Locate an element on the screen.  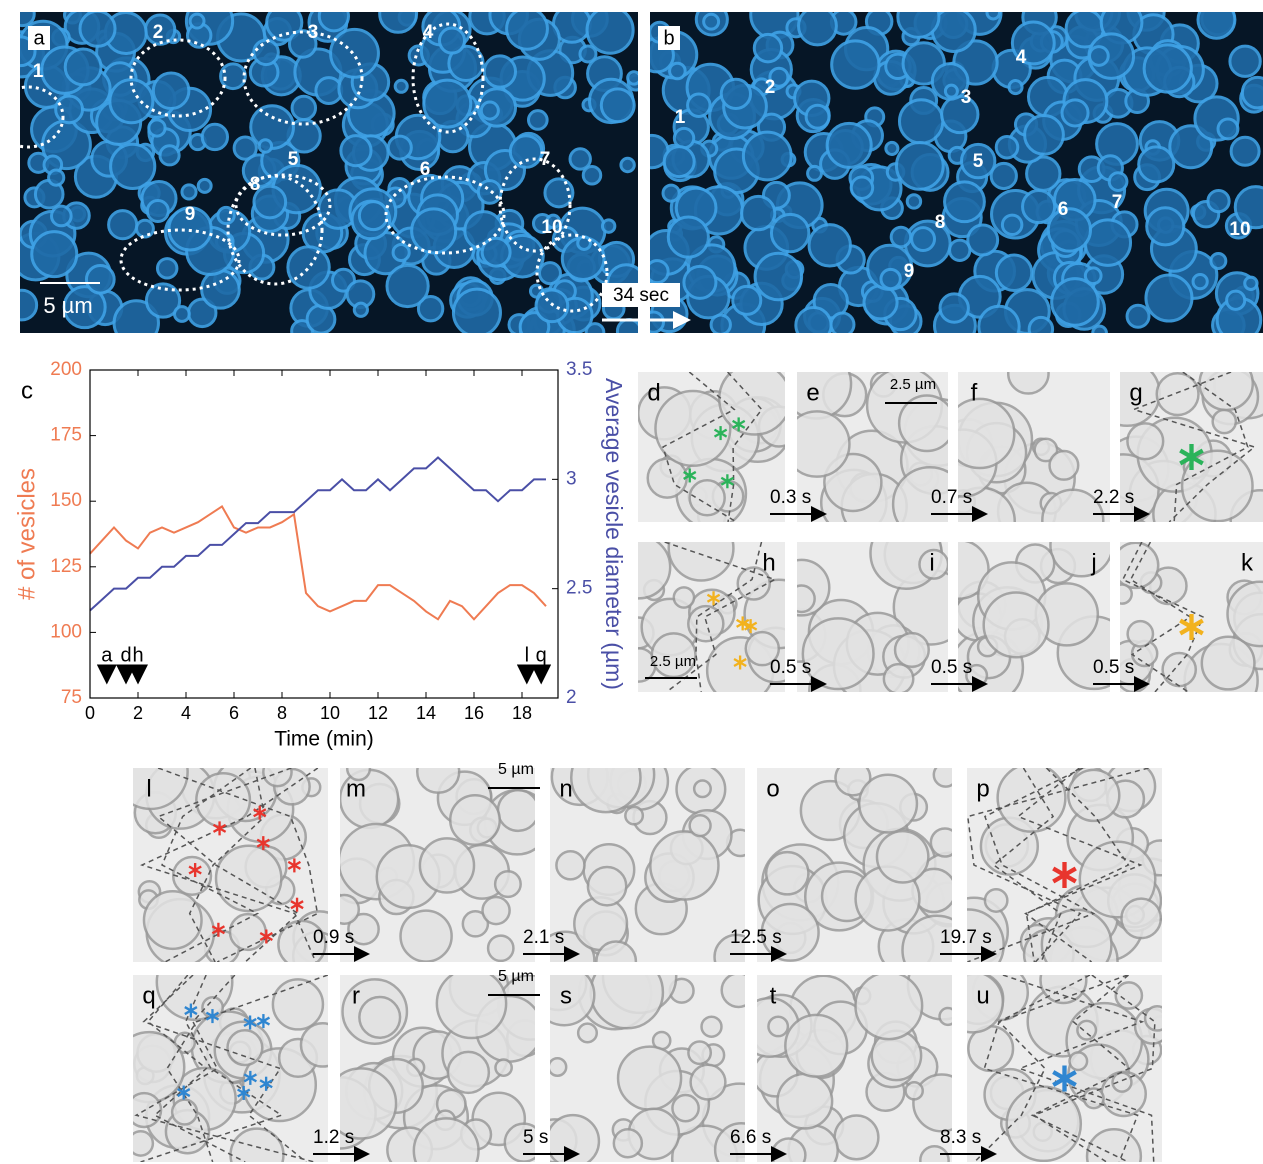
region-number: 3 is located at coordinates (313, 32).